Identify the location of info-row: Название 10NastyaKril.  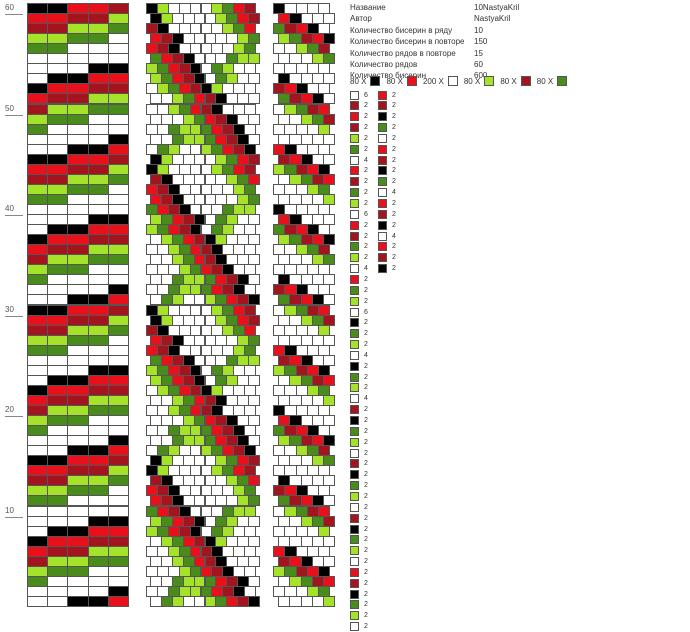
(434, 7).